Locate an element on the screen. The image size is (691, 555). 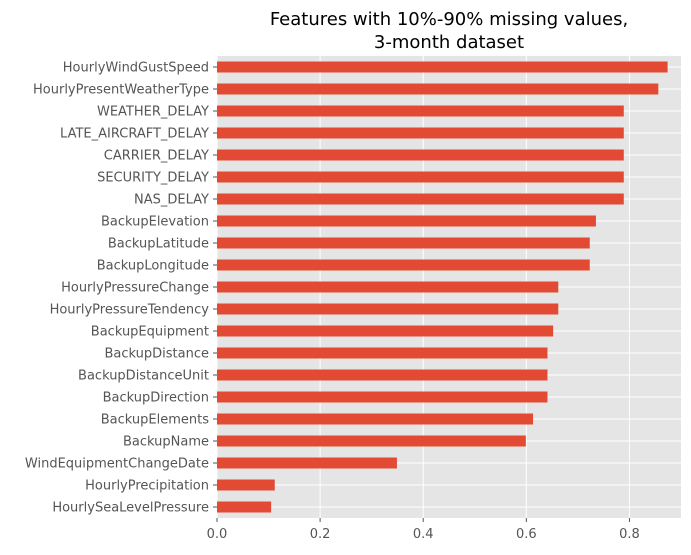
y-tick-label: BackupElevation is located at coordinates (155, 222).